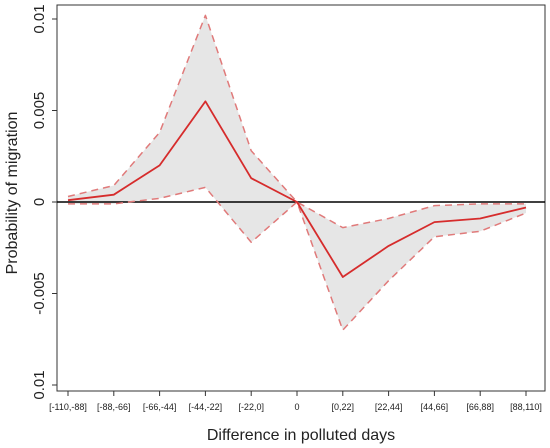 This screenshot has width=550, height=448. What do you see at coordinates (343, 407) in the screenshot?
I see `x-tick-label: [0,22]` at bounding box center [343, 407].